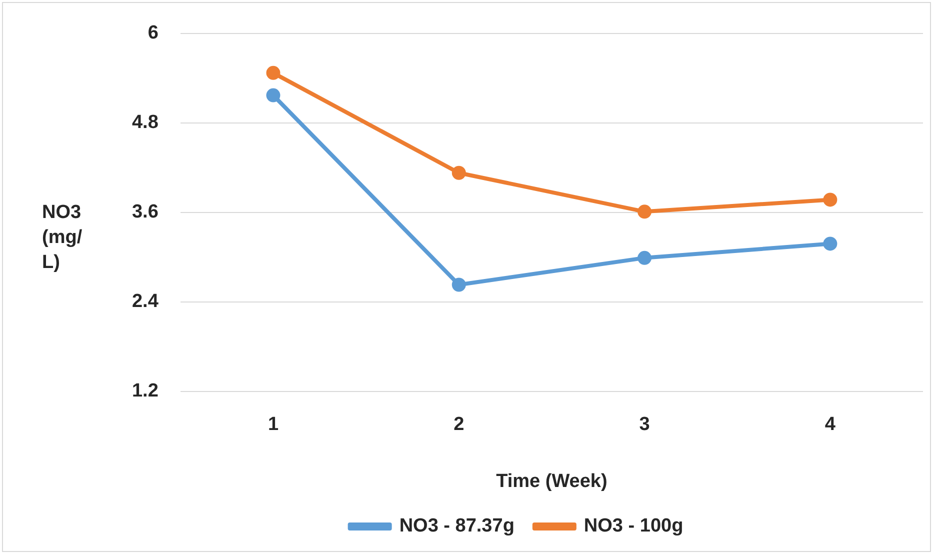  What do you see at coordinates (145, 391) in the screenshot?
I see `y-tick-label: 1.2` at bounding box center [145, 391].